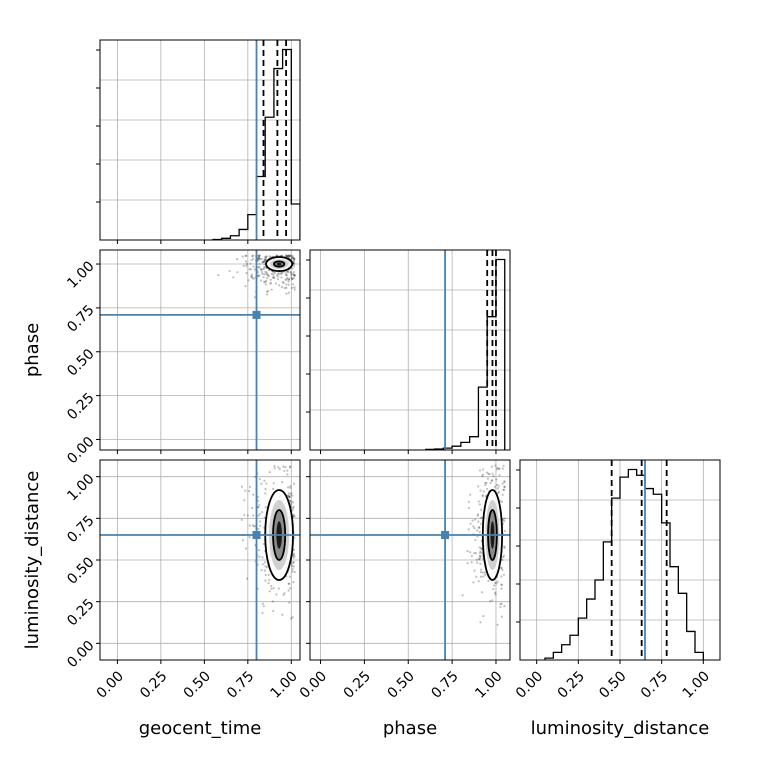 The width and height of the screenshot is (760, 760). What do you see at coordinates (571, 684) in the screenshot?
I see `x-tick-label: 0.25` at bounding box center [571, 684].